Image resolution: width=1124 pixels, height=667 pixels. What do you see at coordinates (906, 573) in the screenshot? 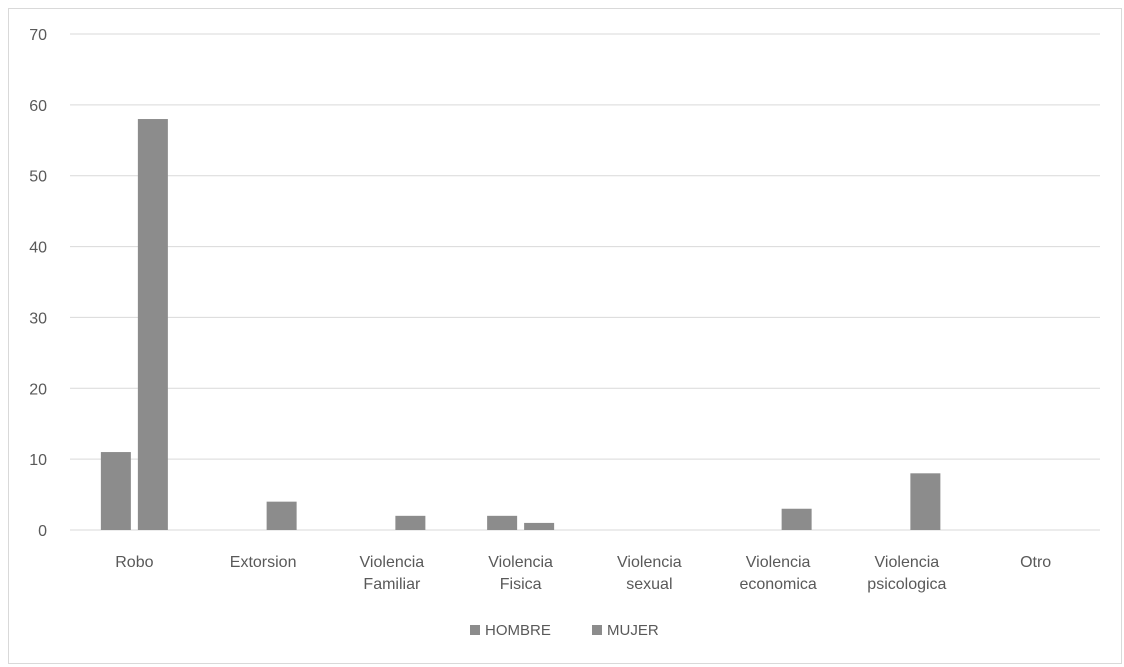
I see `x-category-label-6: Violencia psicologica` at bounding box center [906, 573].